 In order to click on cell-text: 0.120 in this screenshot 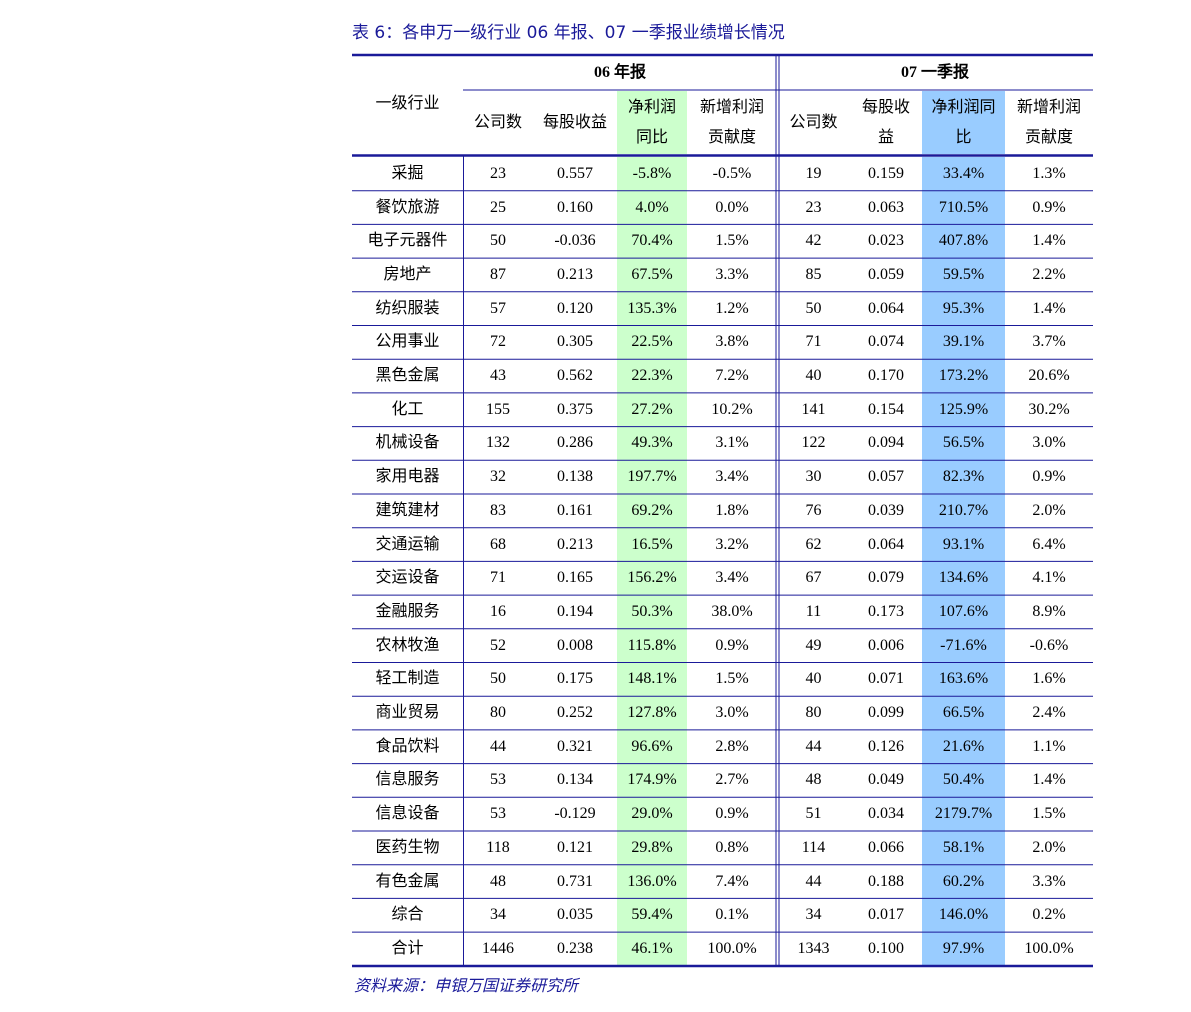, I will do `click(575, 308)`.